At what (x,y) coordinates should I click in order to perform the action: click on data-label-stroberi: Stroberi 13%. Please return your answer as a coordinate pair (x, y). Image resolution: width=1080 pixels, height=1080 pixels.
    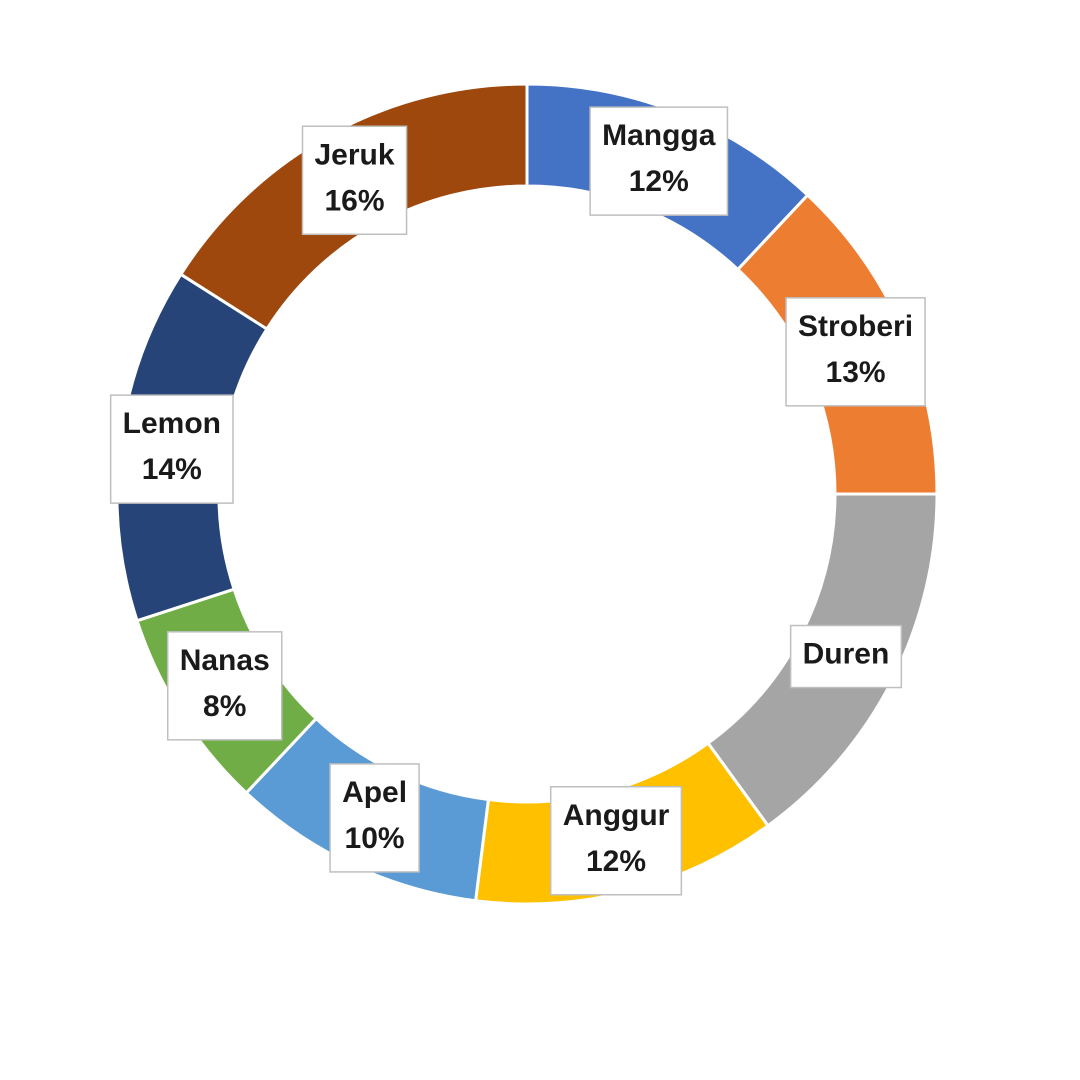
    Looking at the image, I should click on (855, 352).